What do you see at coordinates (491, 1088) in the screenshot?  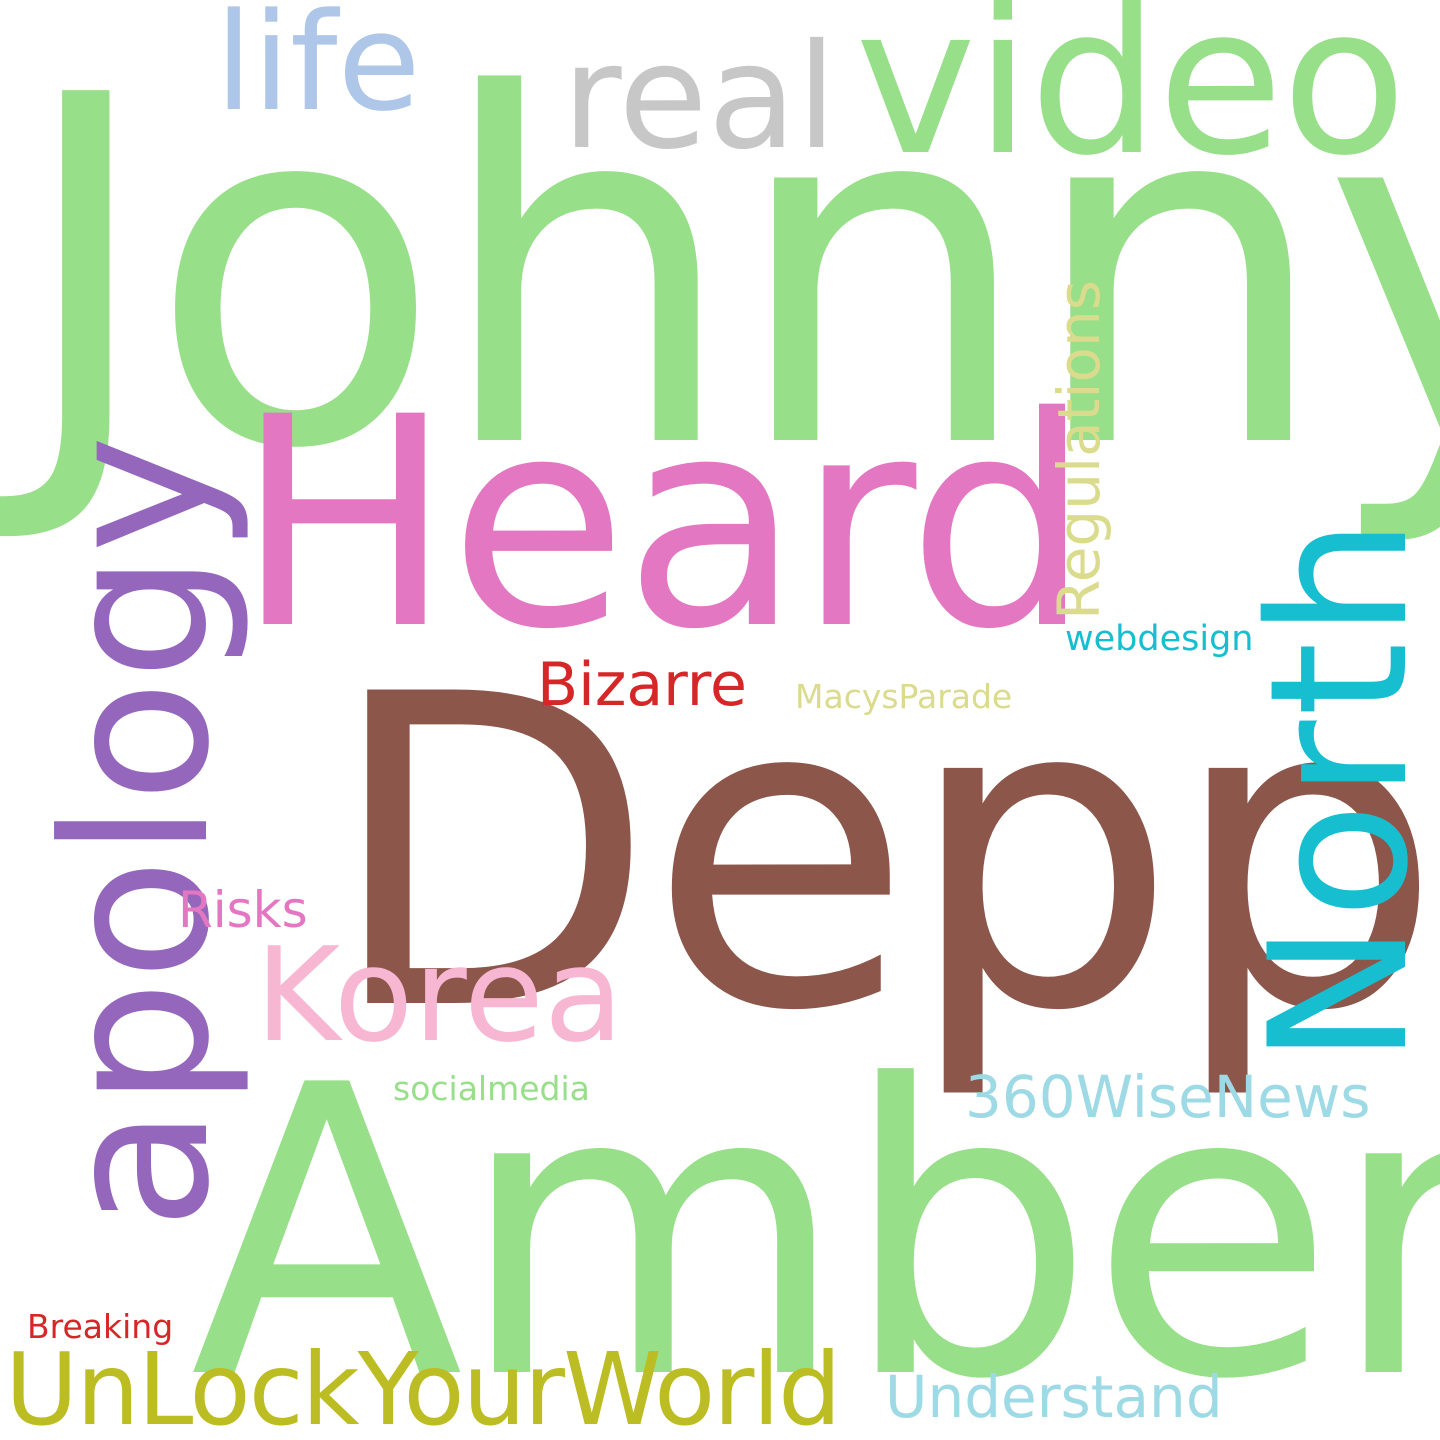 I see `word-socialmedia: socialmedia` at bounding box center [491, 1088].